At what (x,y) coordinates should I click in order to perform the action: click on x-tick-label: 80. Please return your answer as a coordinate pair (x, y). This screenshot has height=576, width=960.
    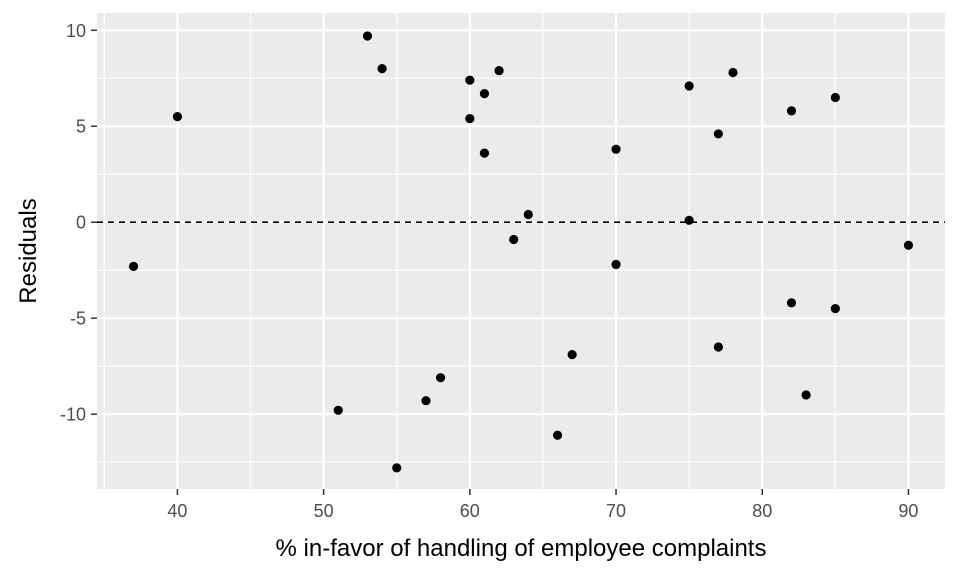
    Looking at the image, I should click on (762, 511).